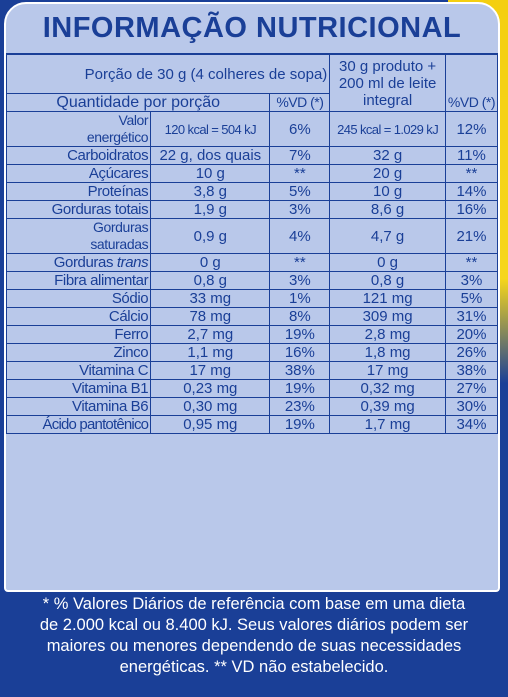 This screenshot has height=697, width=508. Describe the element at coordinates (210, 129) in the screenshot. I see `portion-quantity: 120 kcal = 504 kJ` at that location.